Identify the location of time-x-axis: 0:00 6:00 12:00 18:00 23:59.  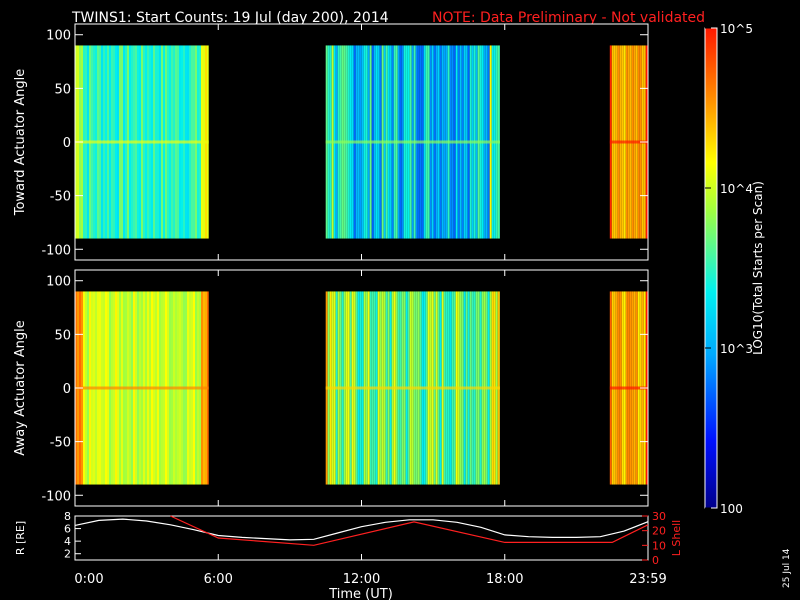
(370, 570).